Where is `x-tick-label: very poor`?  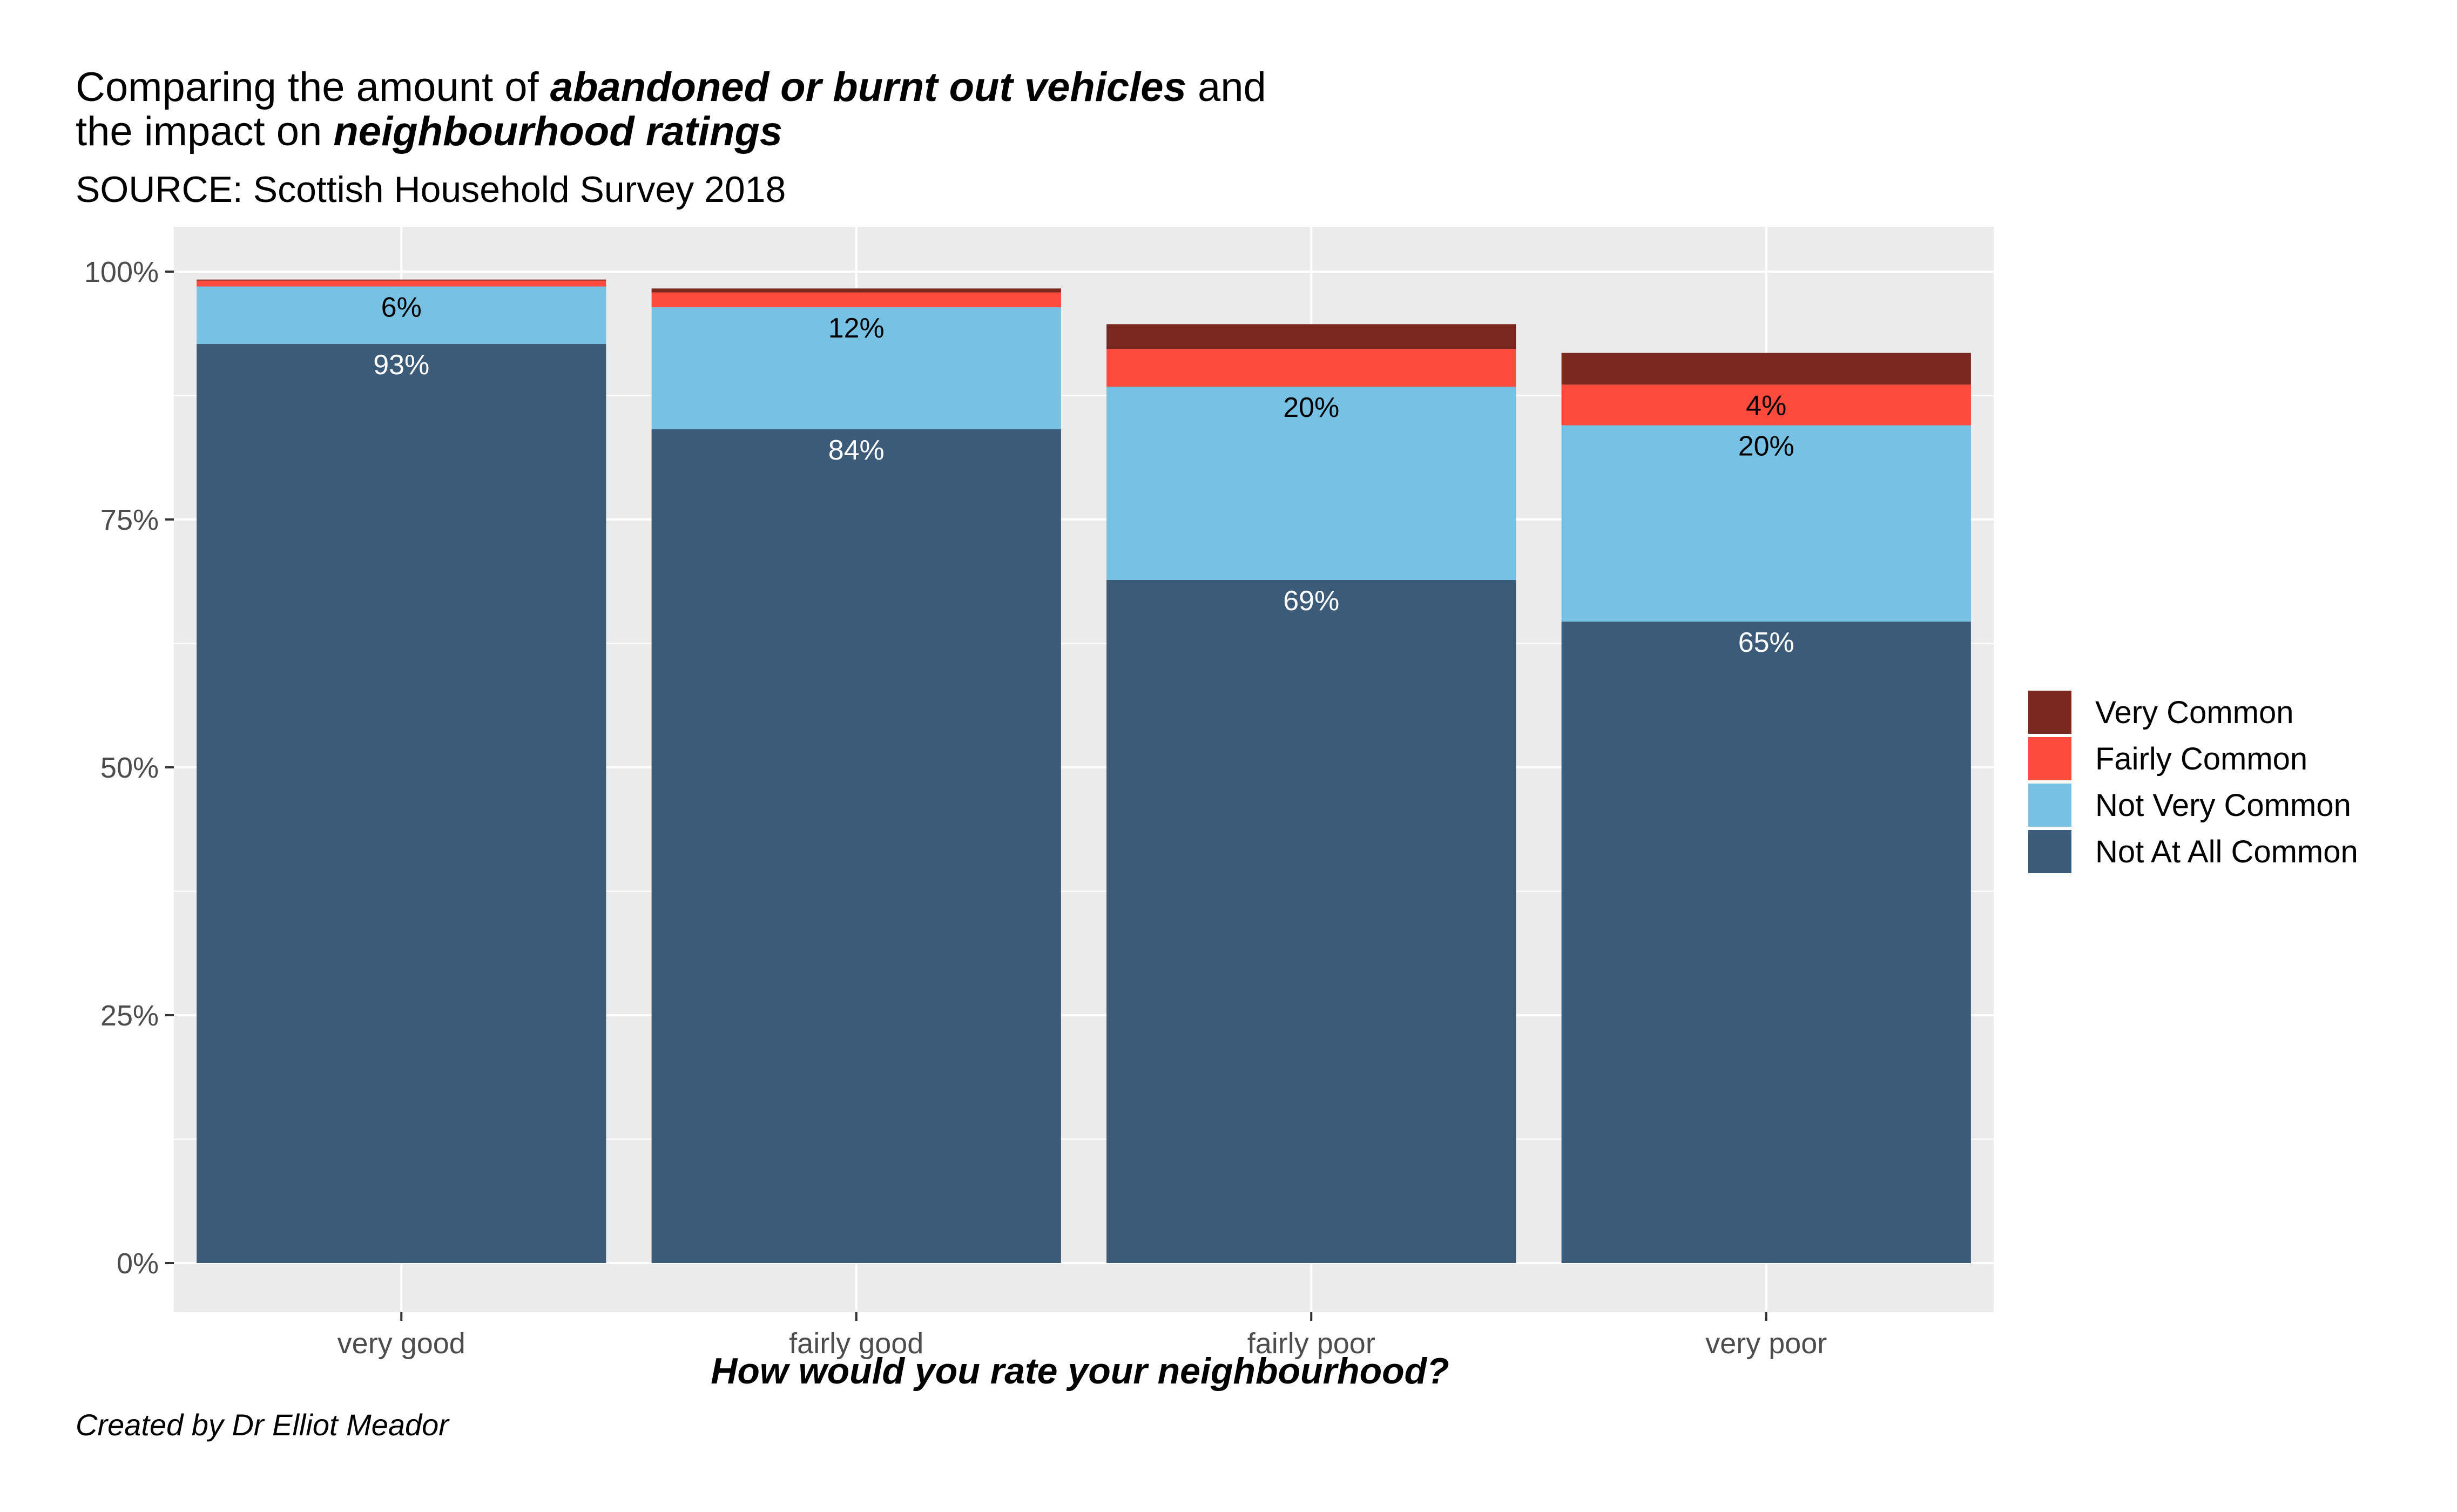
x-tick-label: very poor is located at coordinates (1766, 1344).